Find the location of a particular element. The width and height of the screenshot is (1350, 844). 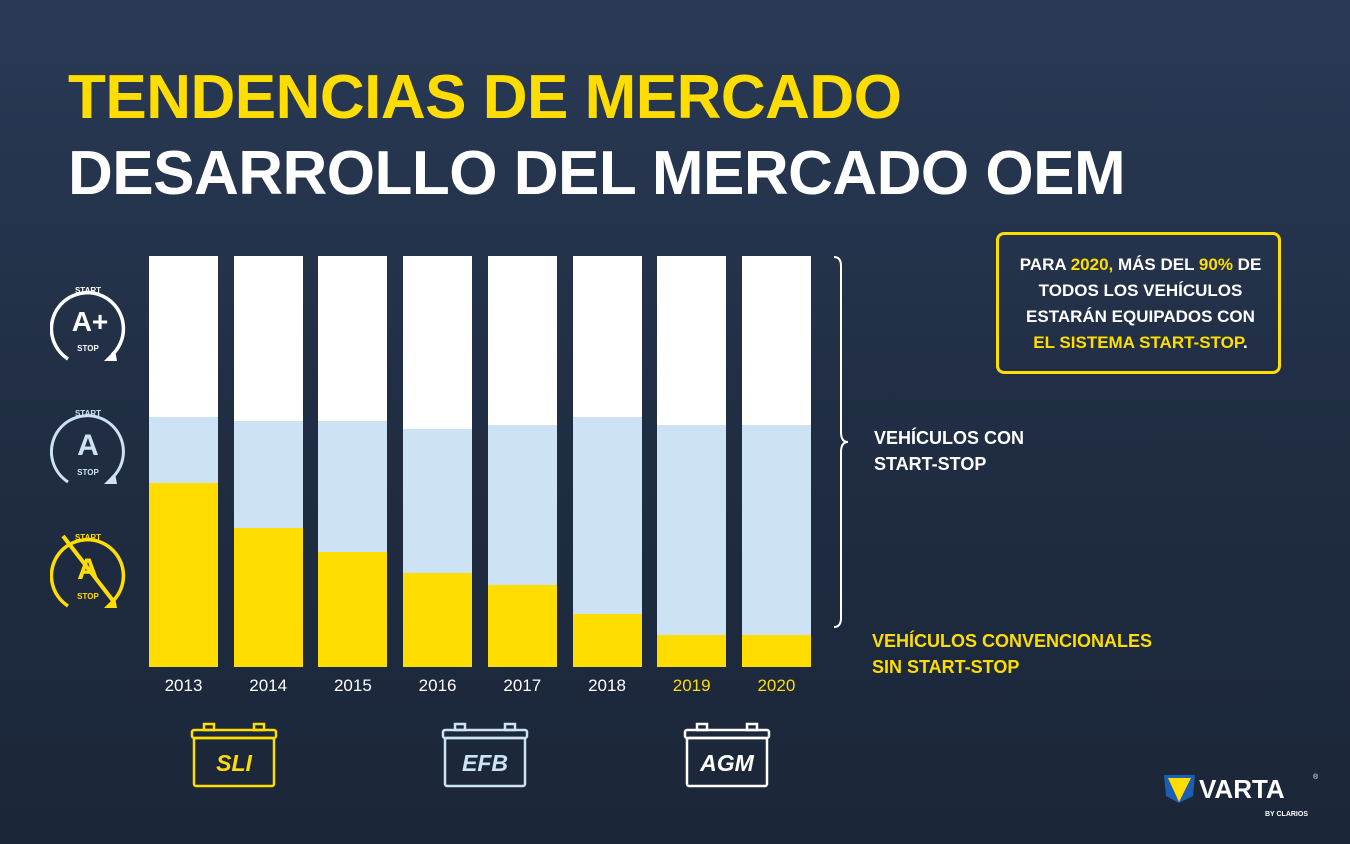

x-tick-label: 2017 is located at coordinates (522, 685).